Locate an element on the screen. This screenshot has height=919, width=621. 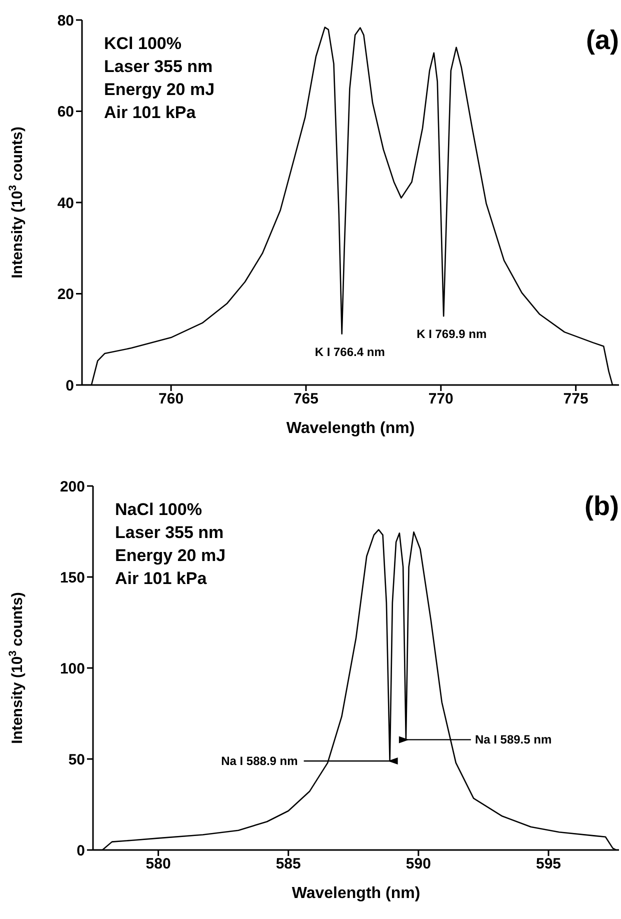
annotation: (b) is located at coordinates (601, 506).